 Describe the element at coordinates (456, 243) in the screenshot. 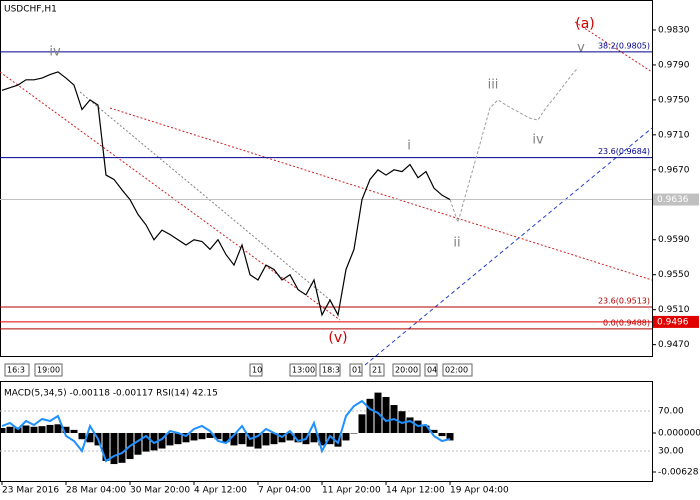

I see `wave-label: ii` at that location.